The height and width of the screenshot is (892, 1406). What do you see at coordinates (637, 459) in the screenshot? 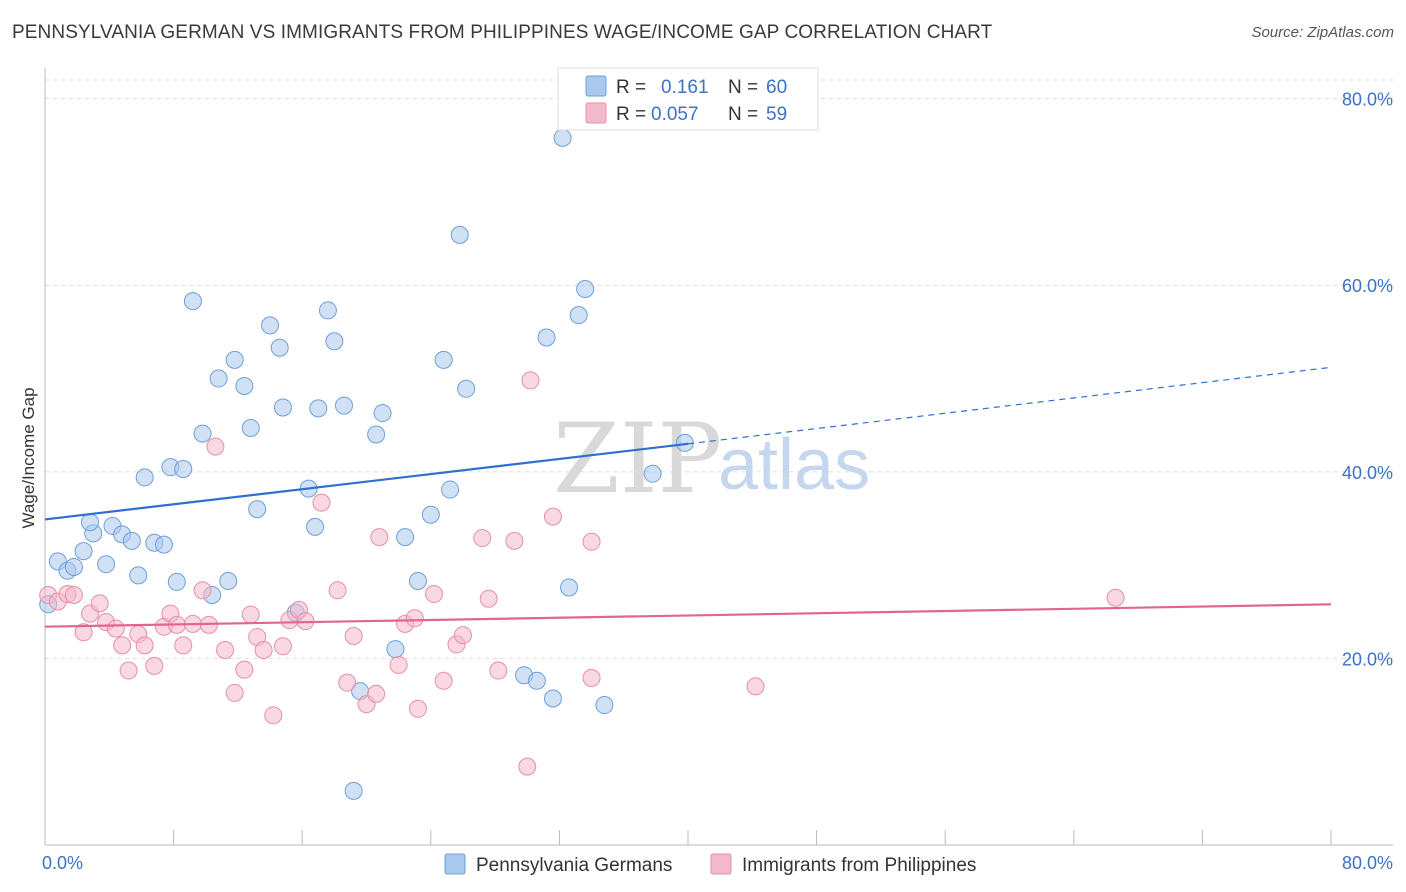
I see `watermark-zip: ZIP` at bounding box center [637, 459].